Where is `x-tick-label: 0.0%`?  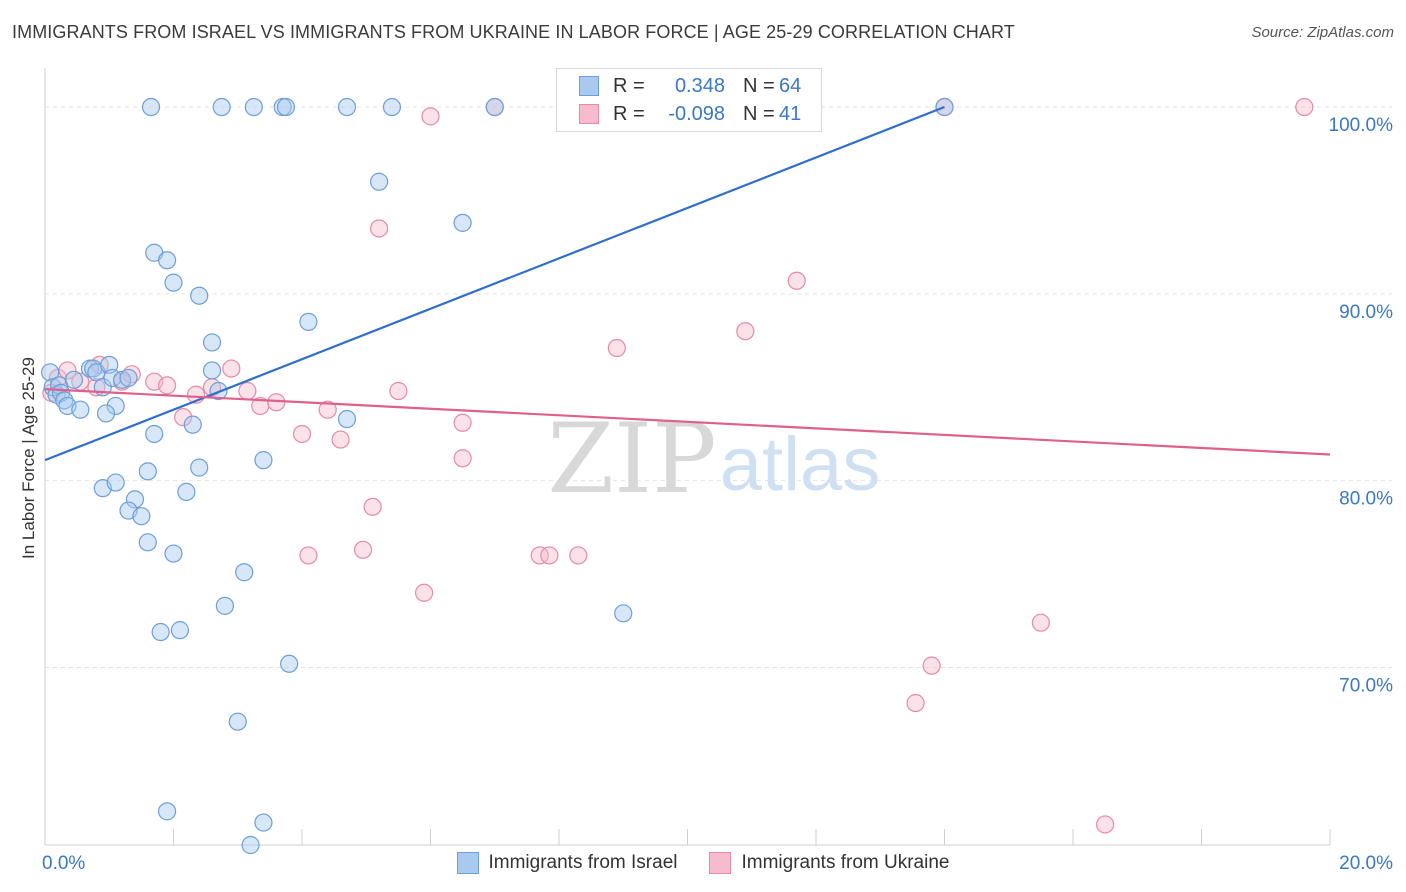
x-tick-label: 0.0% is located at coordinates (63, 863).